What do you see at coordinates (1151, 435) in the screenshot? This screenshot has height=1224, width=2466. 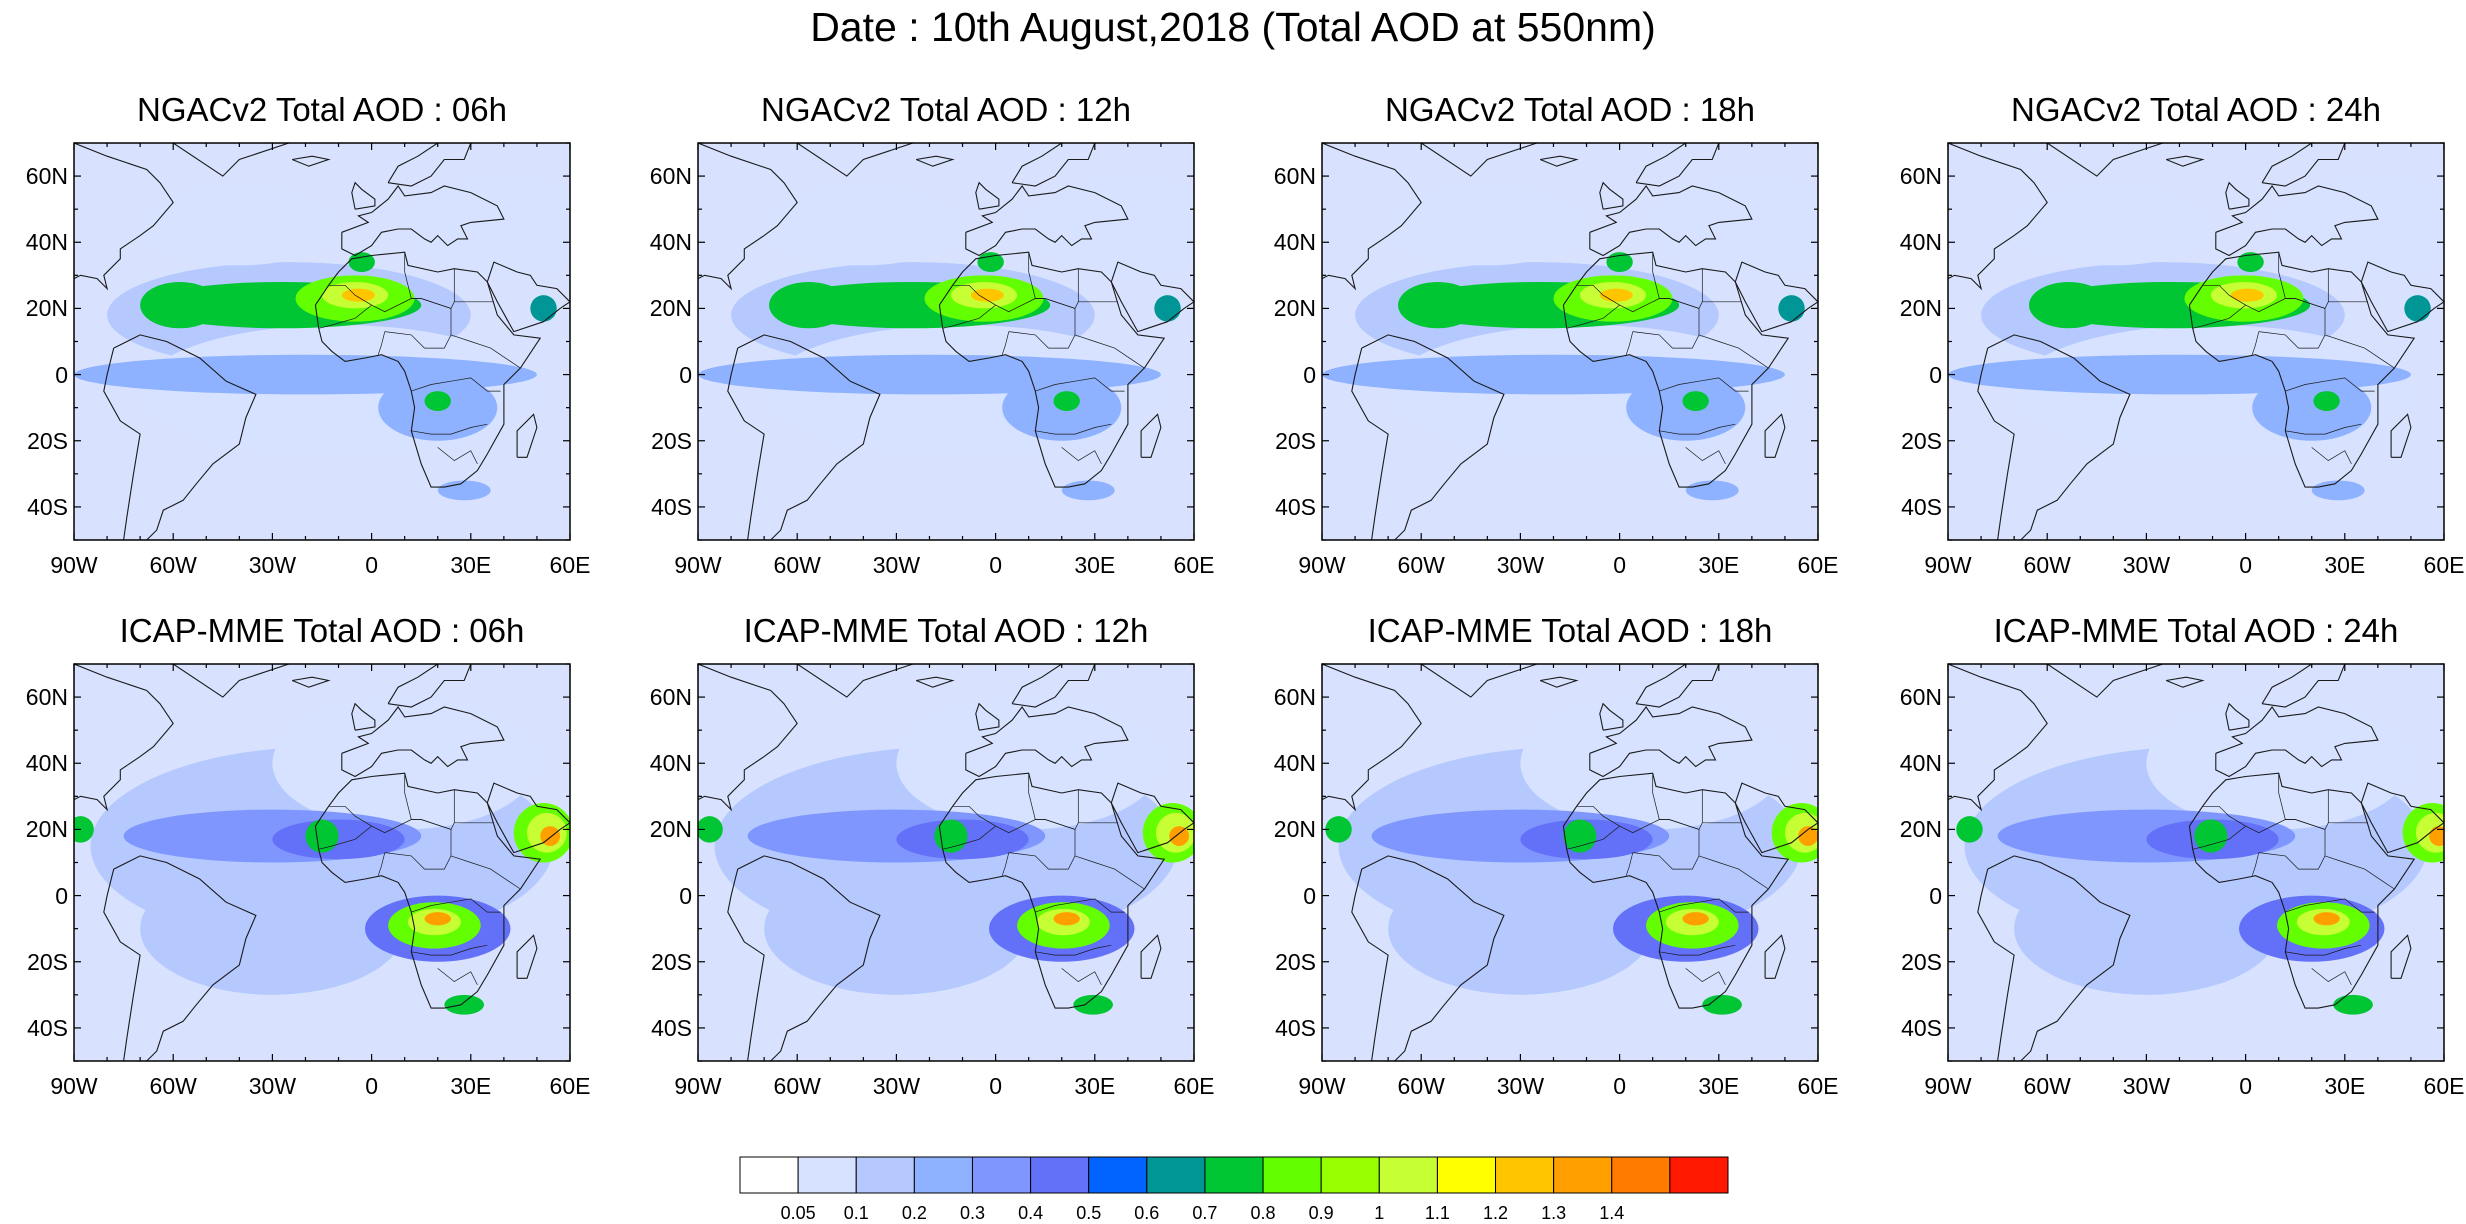 I see `coastline-madagascar` at bounding box center [1151, 435].